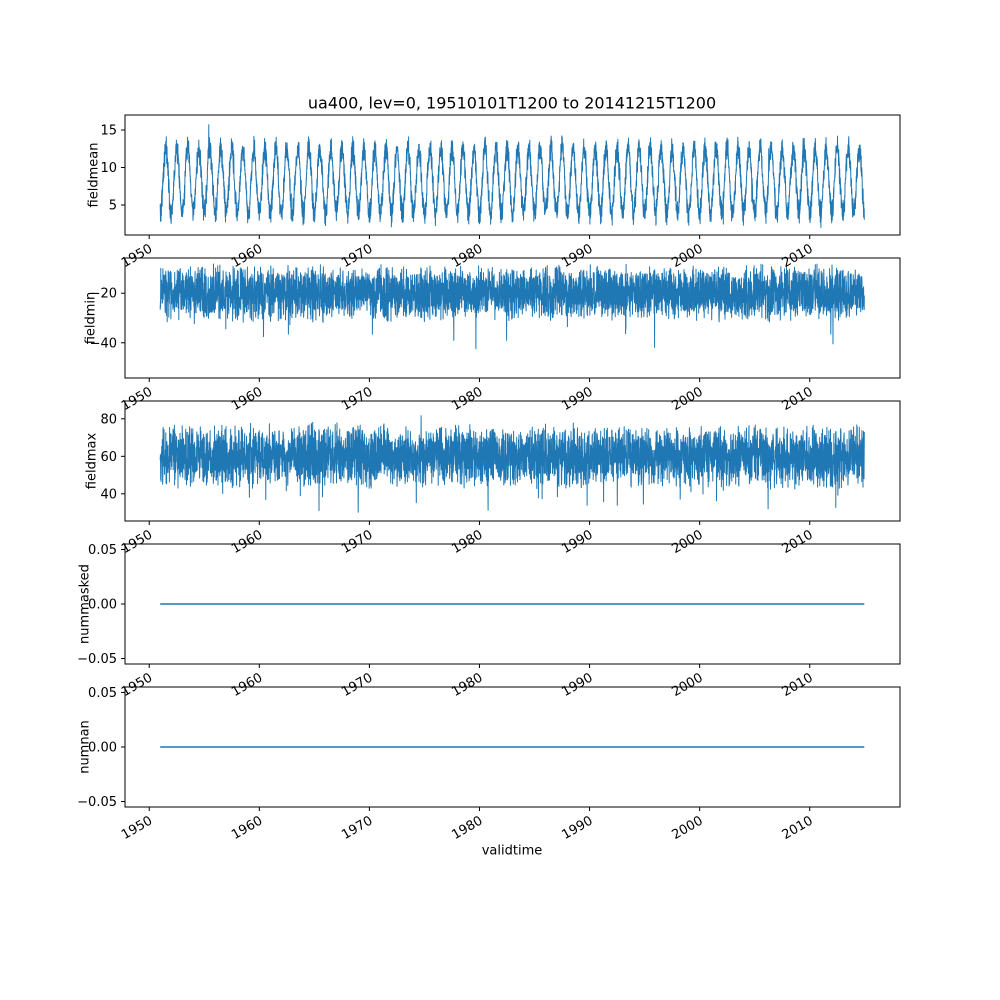 This screenshot has width=1000, height=1000. What do you see at coordinates (103, 343) in the screenshot?
I see `y-tick-label: −40` at bounding box center [103, 343].